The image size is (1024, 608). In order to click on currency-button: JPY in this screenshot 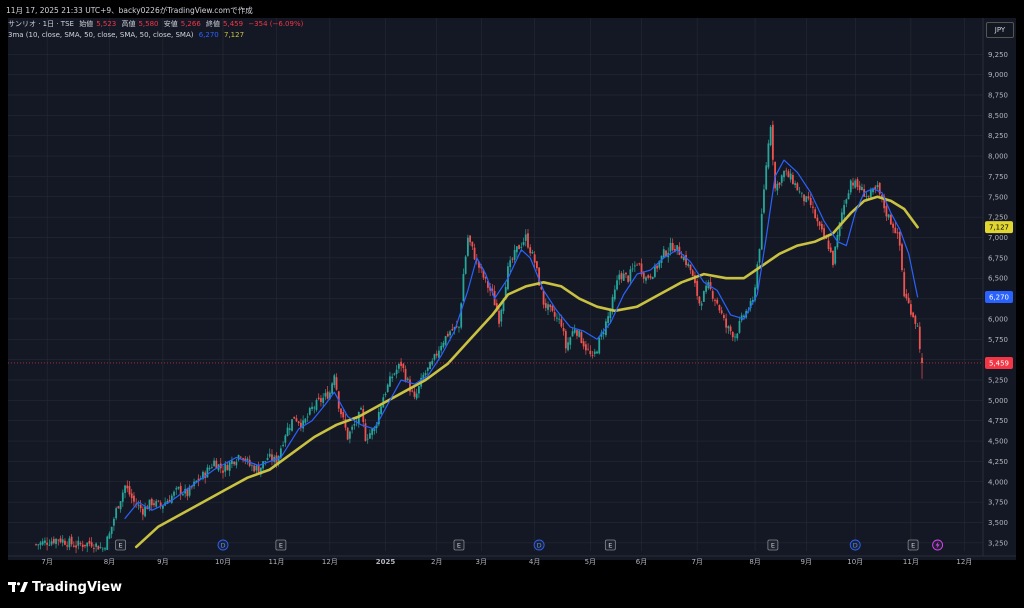, I will do `click(1000, 30)`.